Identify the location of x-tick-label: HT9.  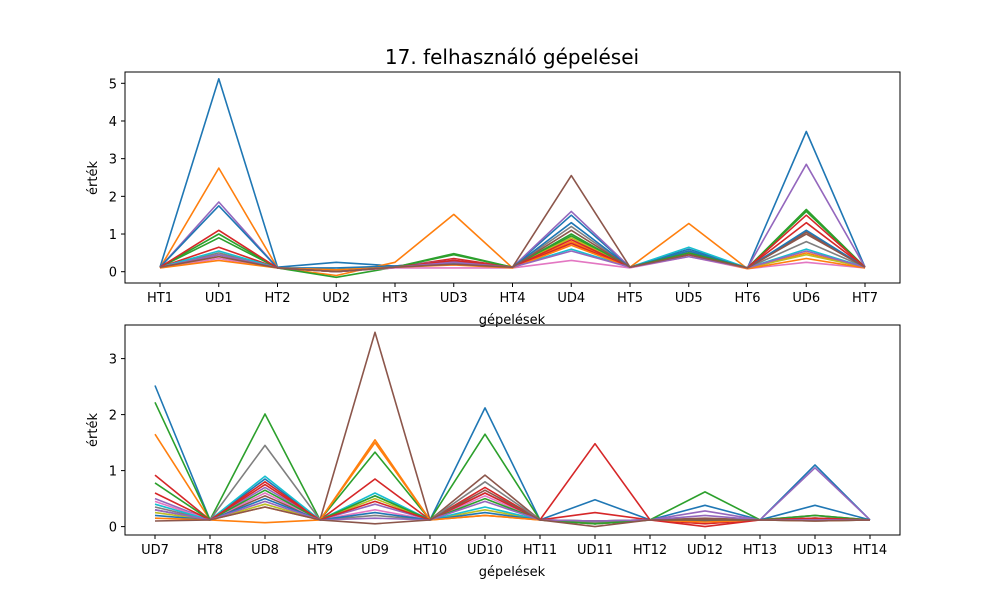
(320, 550).